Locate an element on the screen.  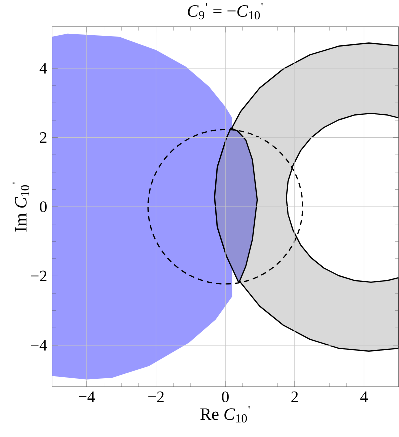
y-tick-label: 4 is located at coordinates (44, 68).